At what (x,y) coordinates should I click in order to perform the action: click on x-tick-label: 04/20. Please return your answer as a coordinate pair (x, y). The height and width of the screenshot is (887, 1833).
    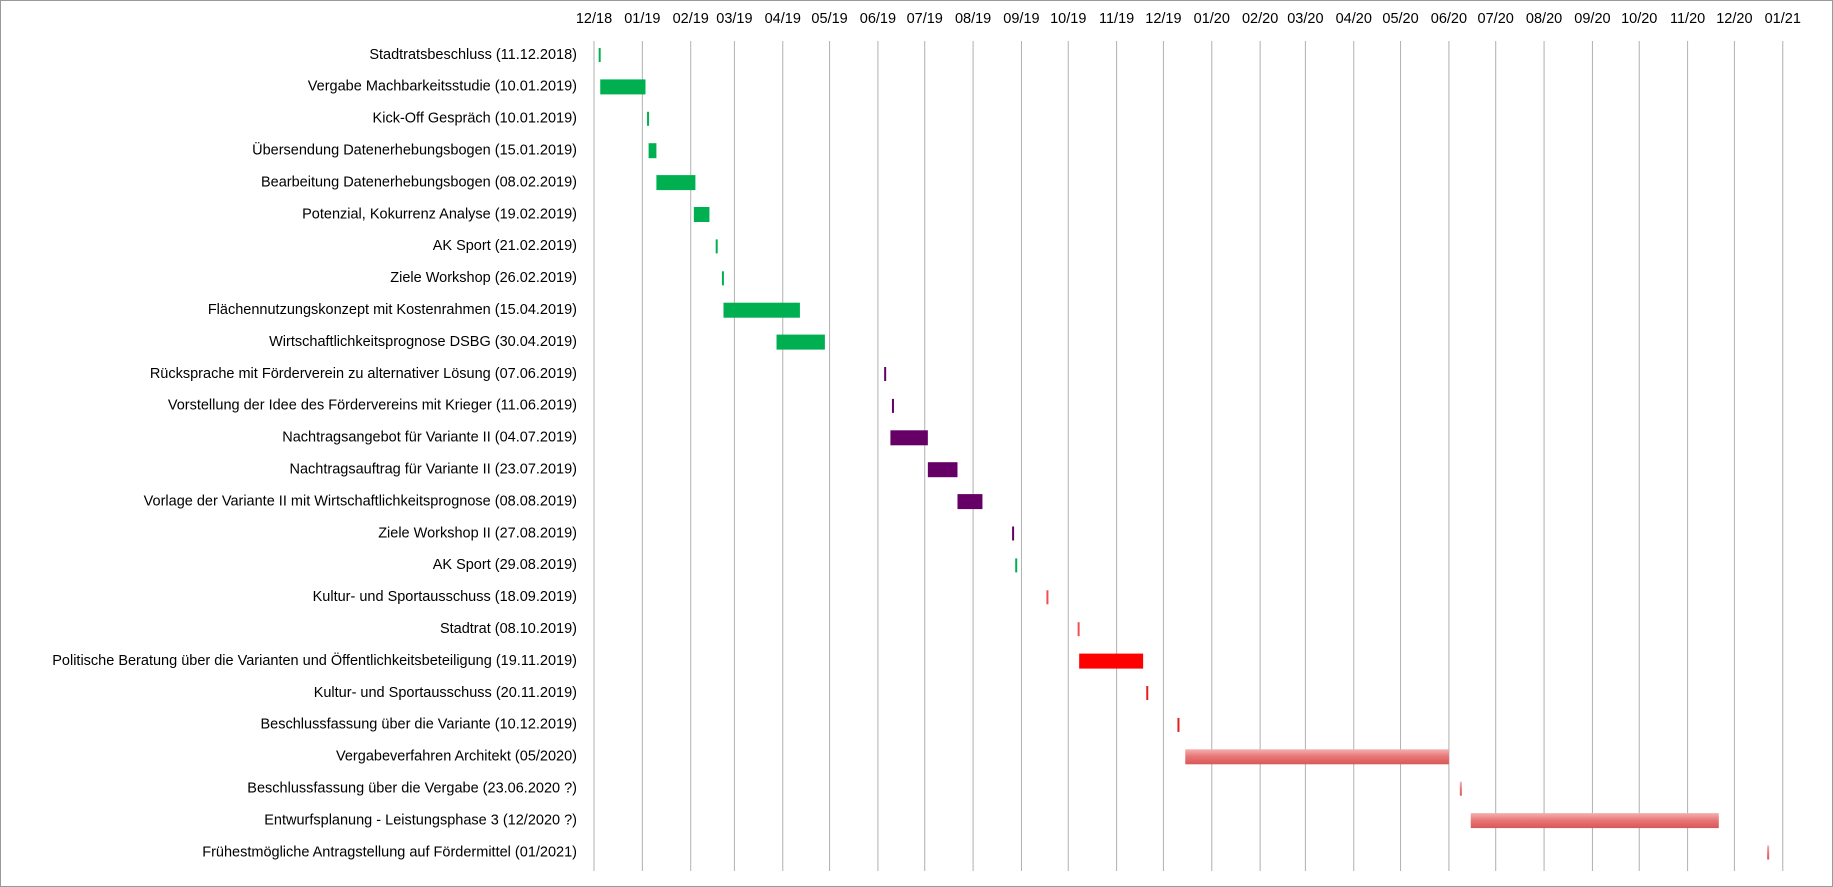
    Looking at the image, I should click on (1354, 19).